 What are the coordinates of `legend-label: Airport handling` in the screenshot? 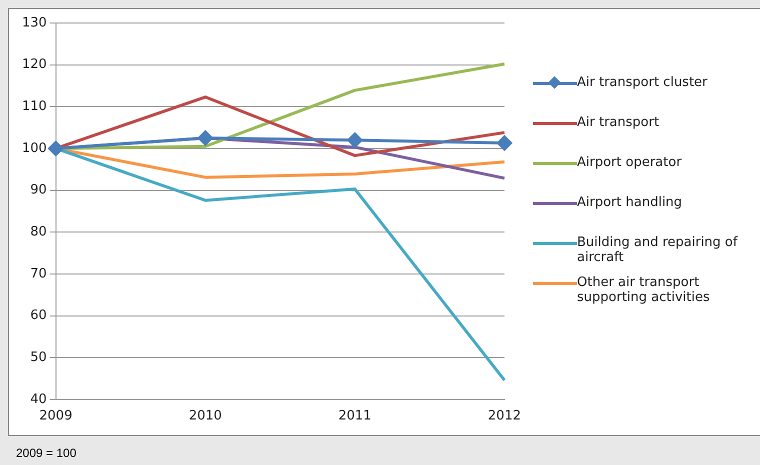 It's located at (629, 202).